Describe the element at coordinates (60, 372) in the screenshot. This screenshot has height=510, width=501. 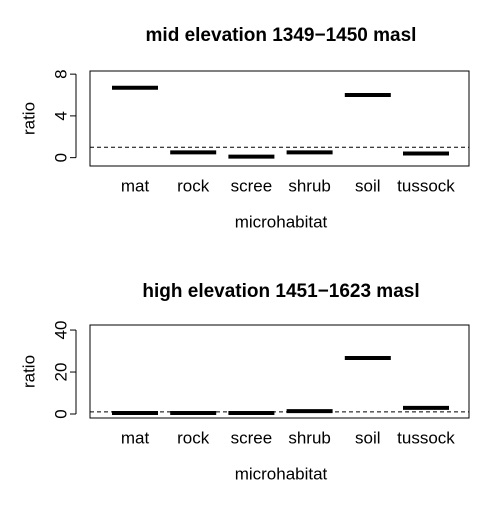
I see `y-tick-label: 20` at that location.